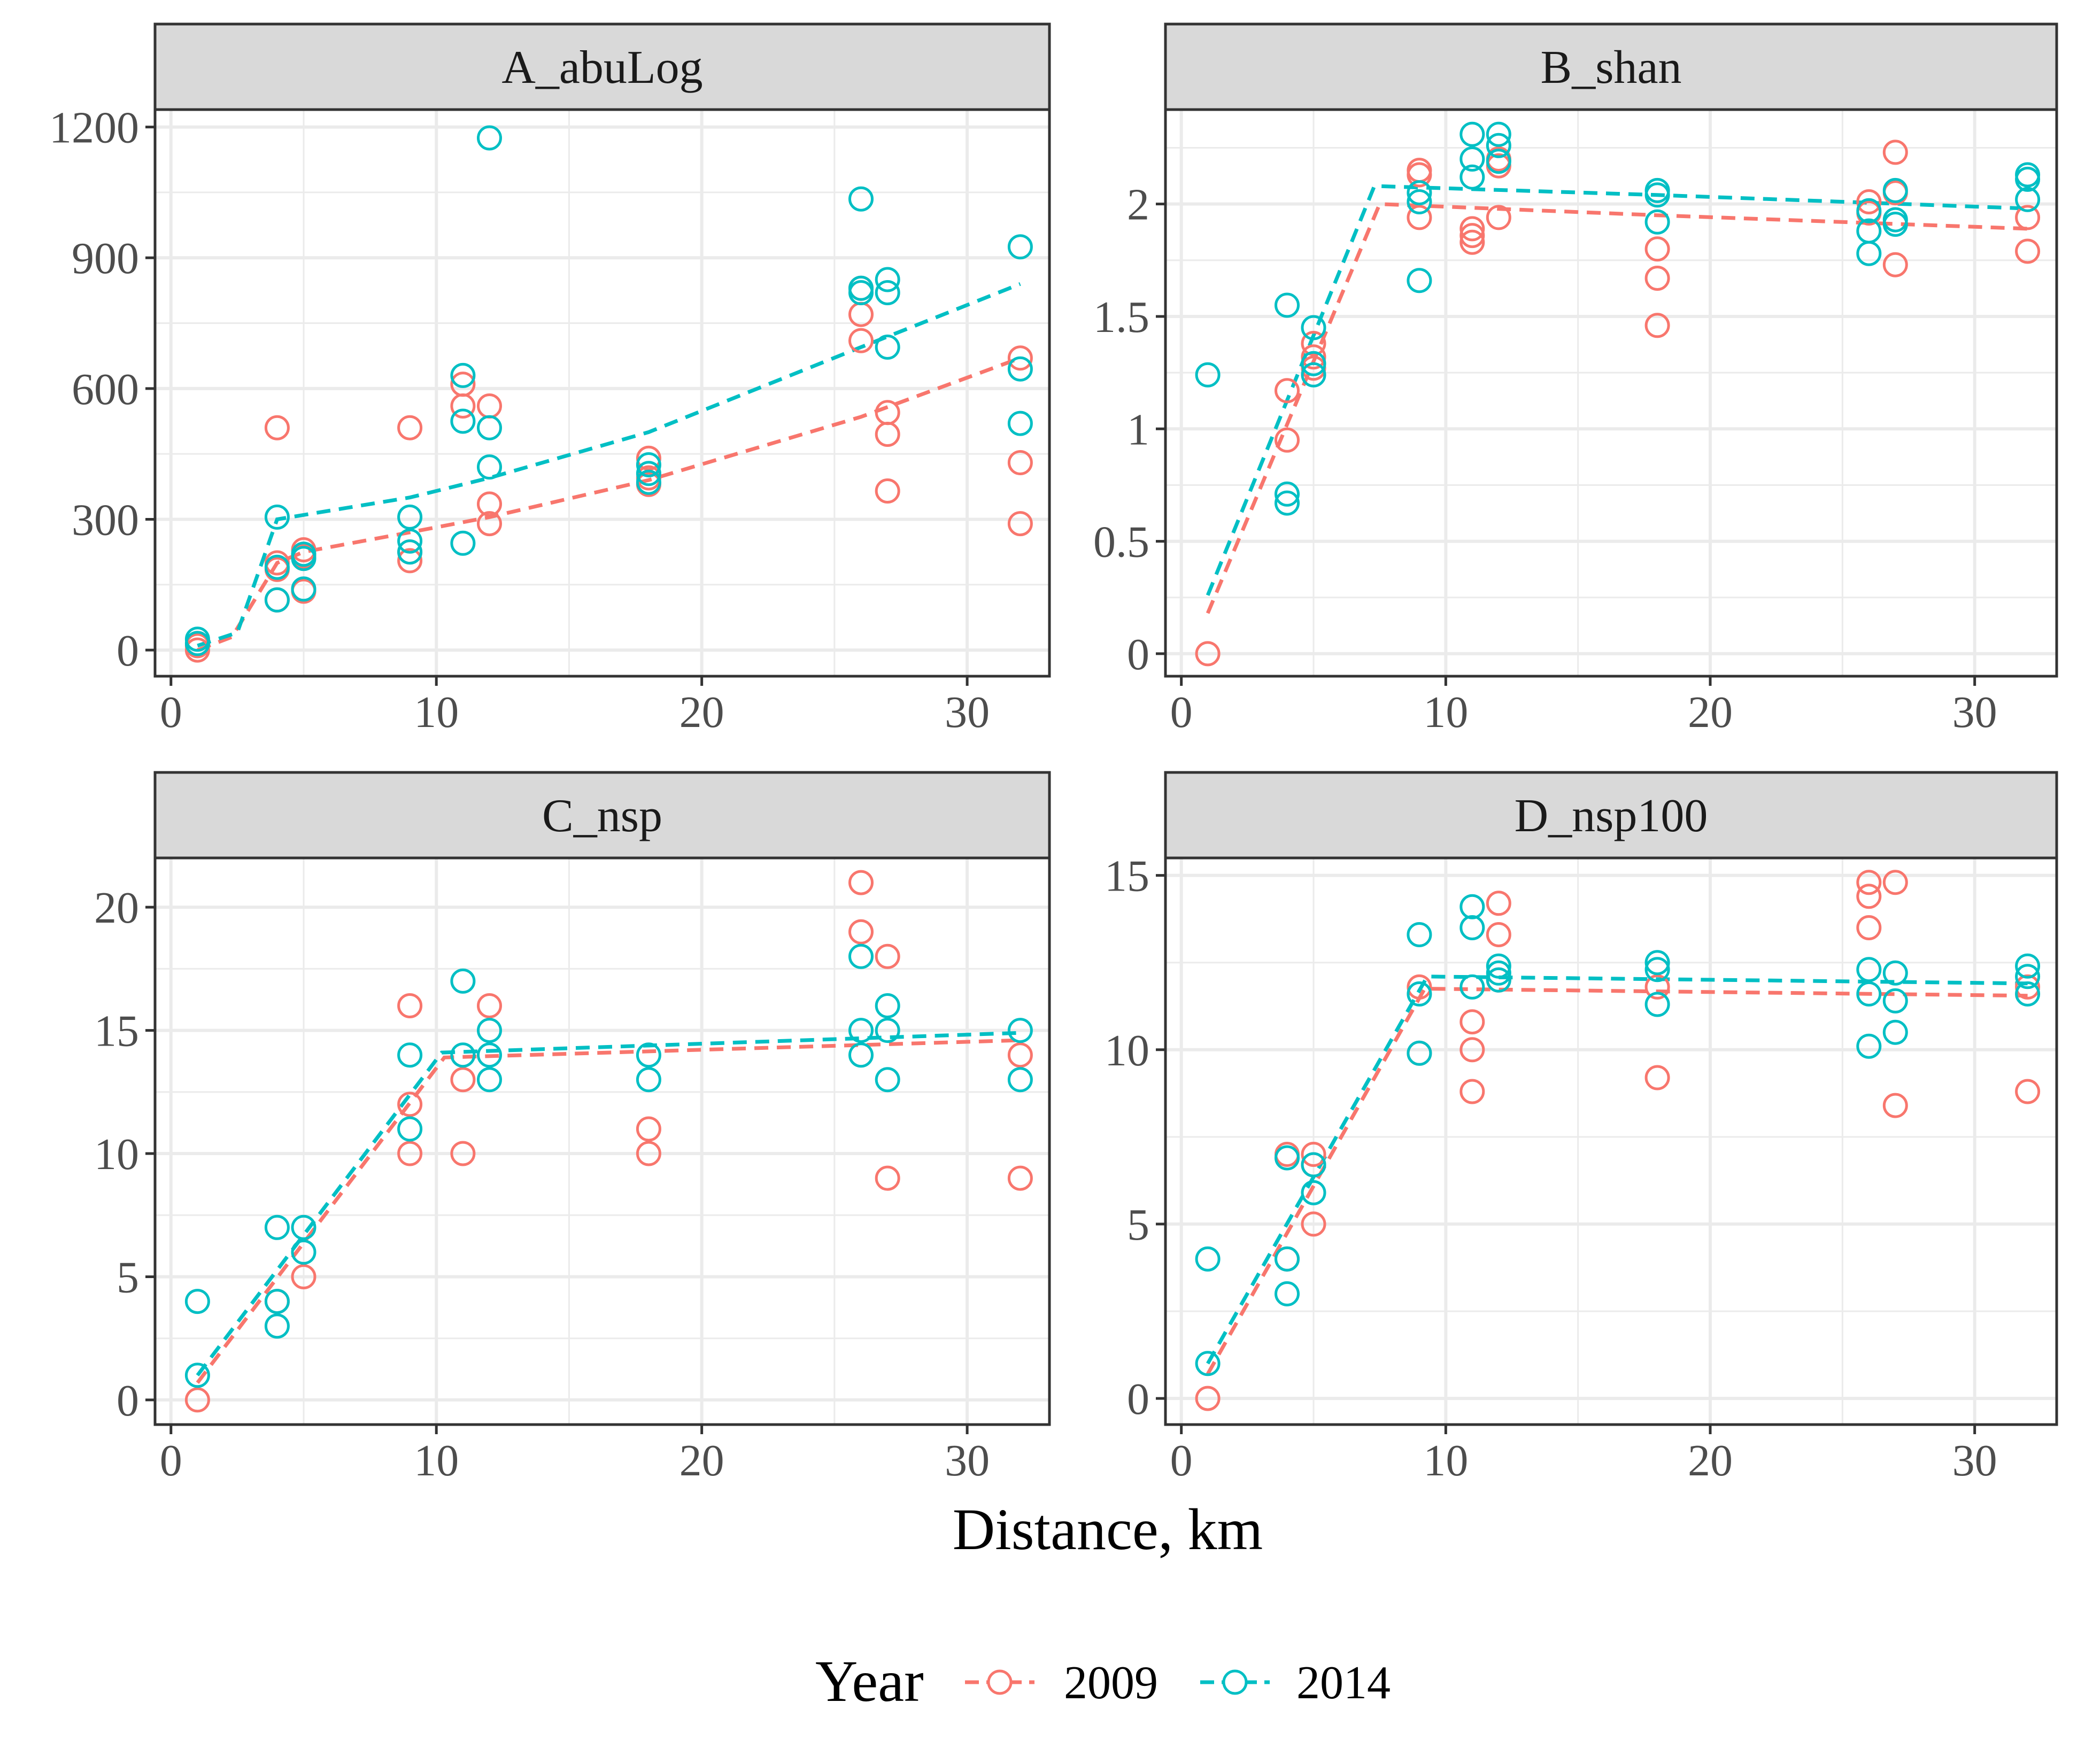 The width and height of the screenshot is (2085, 1764). What do you see at coordinates (1343, 1683) in the screenshot?
I see `legend-label: 2014` at bounding box center [1343, 1683].